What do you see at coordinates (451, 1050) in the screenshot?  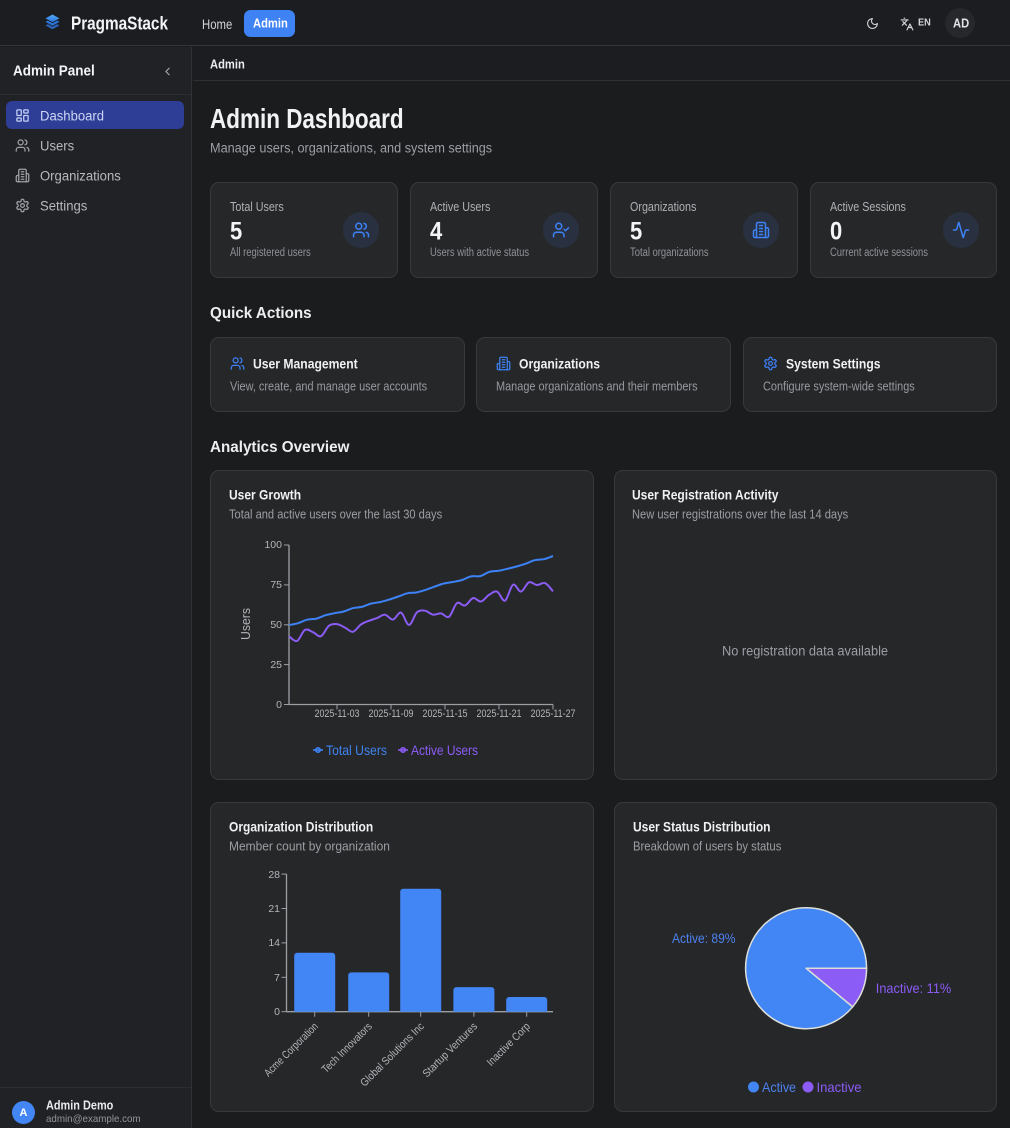 I see `svg-text: Startup Ventures` at bounding box center [451, 1050].